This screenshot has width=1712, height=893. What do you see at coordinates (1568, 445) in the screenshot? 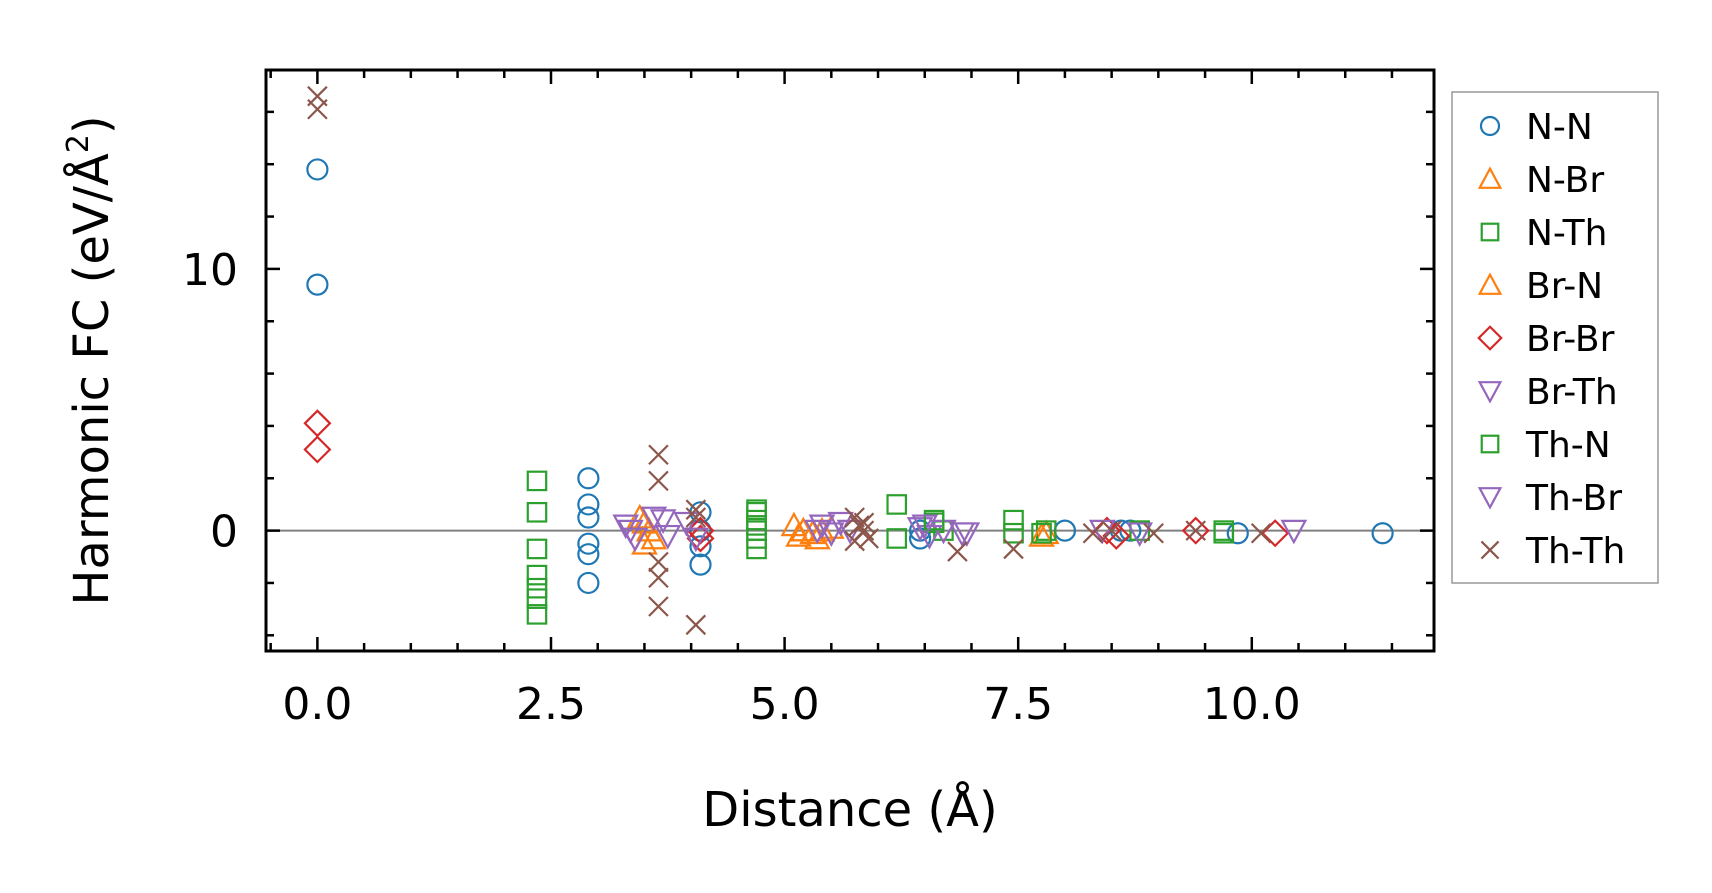
I see `legend-label: Th-N` at bounding box center [1568, 445].